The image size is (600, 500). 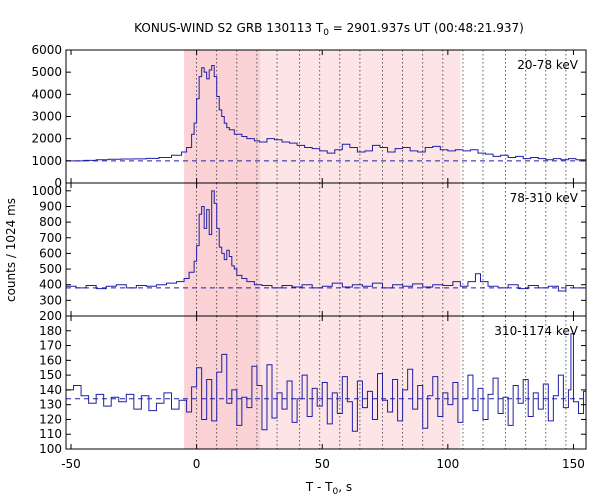 What do you see at coordinates (50, 253) in the screenshot?
I see `y-tick-label: 600` at bounding box center [50, 253].